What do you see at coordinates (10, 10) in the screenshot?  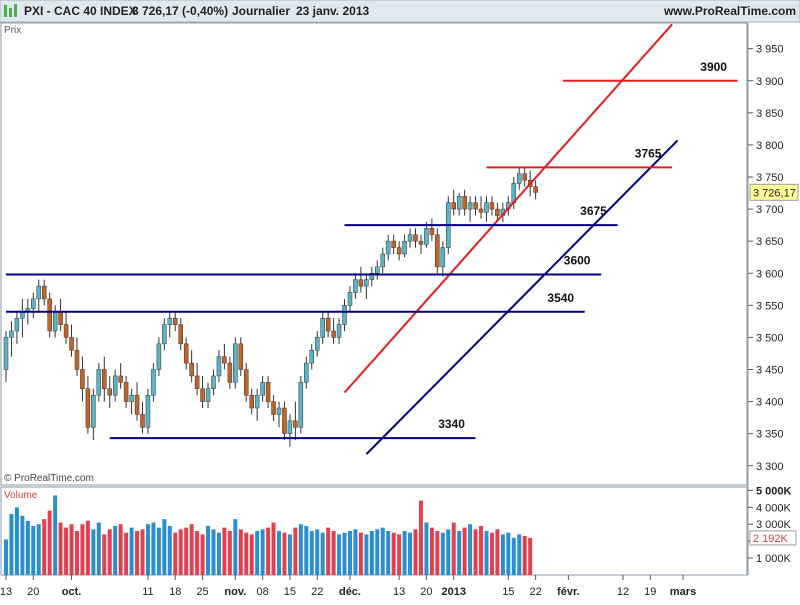 I see `app-icon` at bounding box center [10, 10].